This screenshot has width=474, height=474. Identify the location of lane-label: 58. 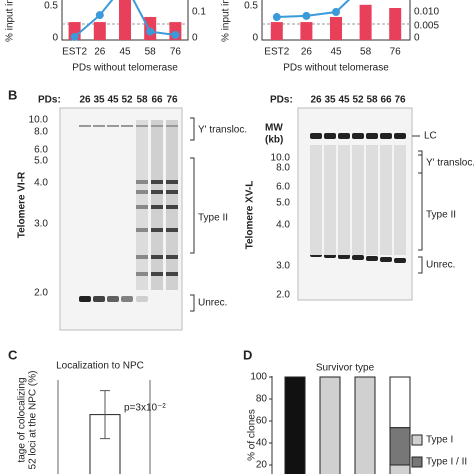
(142, 100).